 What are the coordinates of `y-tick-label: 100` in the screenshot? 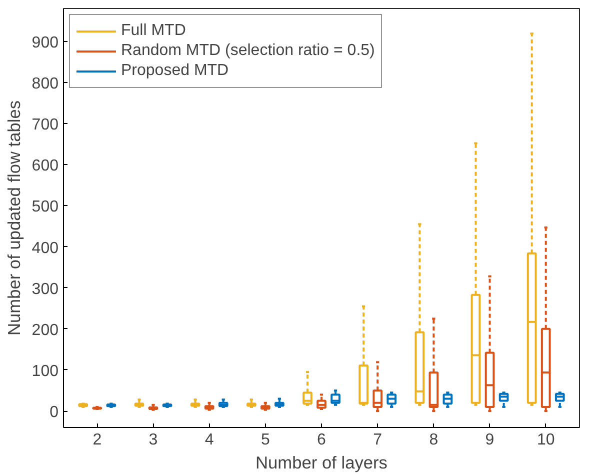 It's located at (45, 371).